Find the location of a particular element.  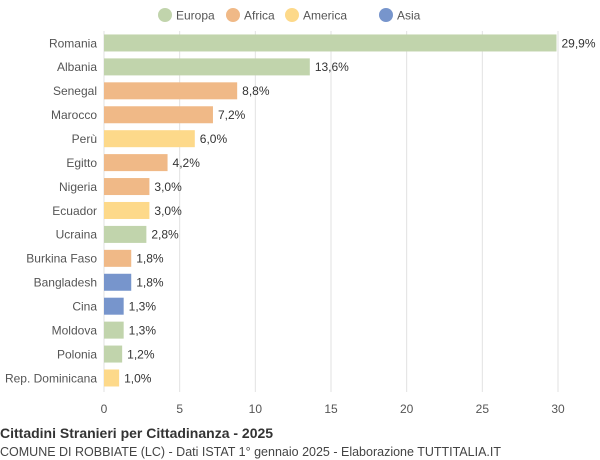

data-label: 2,8% is located at coordinates (165, 235).